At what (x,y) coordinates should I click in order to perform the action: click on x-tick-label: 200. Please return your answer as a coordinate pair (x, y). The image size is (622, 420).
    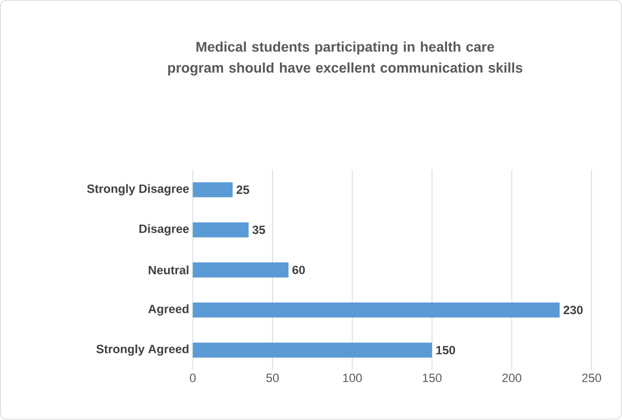
    Looking at the image, I should click on (512, 378).